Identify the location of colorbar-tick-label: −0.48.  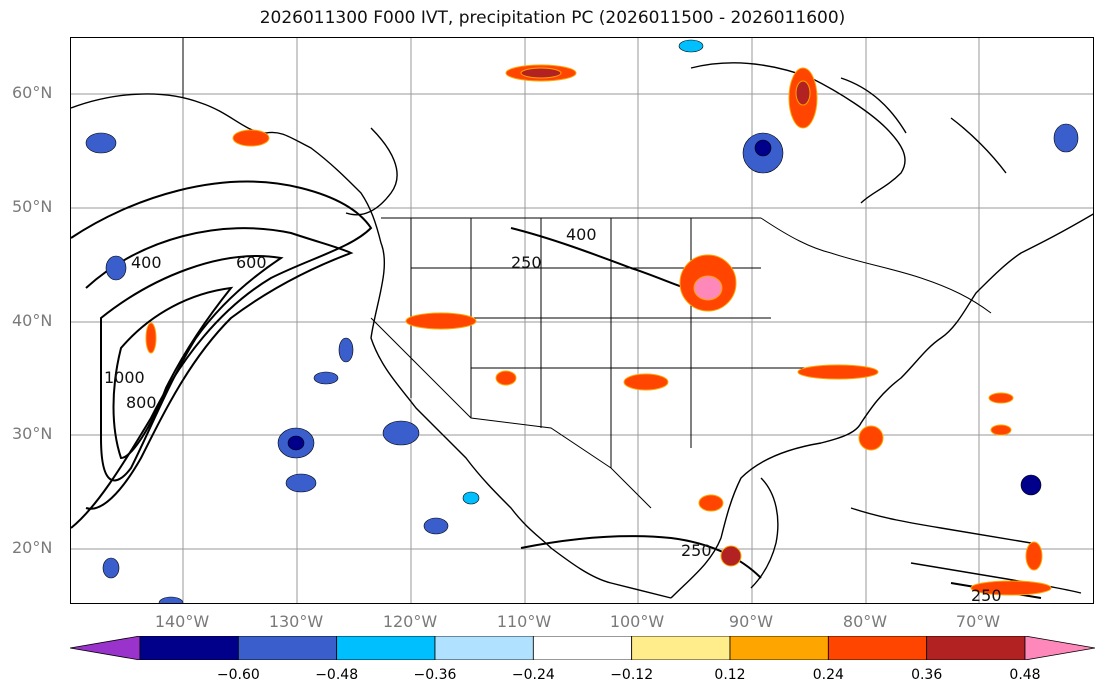
(337, 675).